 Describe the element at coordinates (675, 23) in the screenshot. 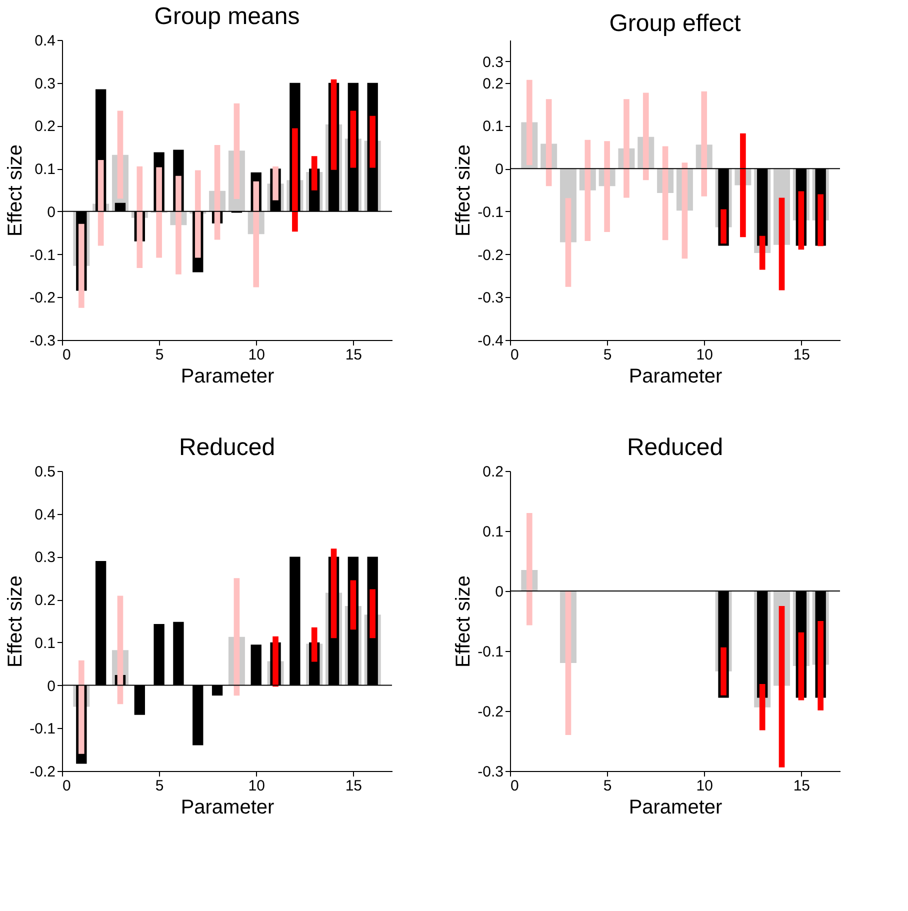

I see `chart-title: Group effect` at that location.